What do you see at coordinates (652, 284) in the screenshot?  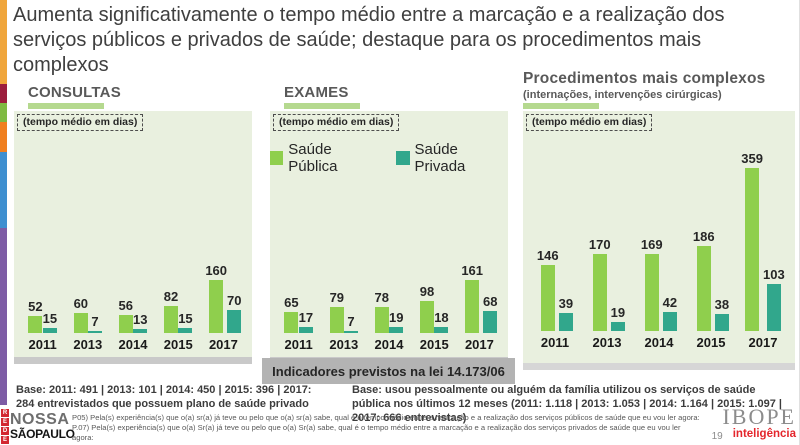 I see `bar-column: 169` at bounding box center [652, 284].